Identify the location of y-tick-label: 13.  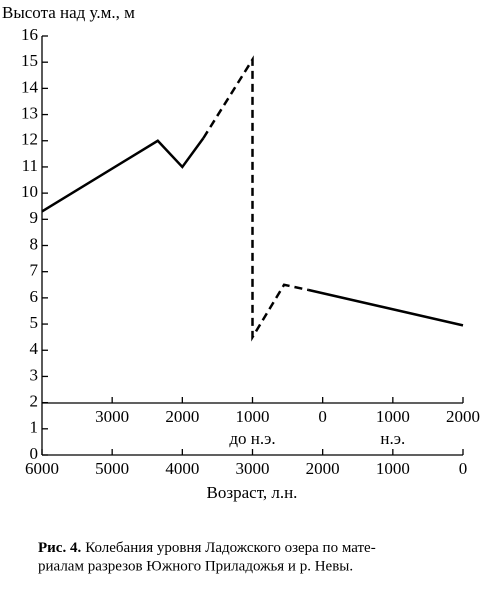
(29, 112).